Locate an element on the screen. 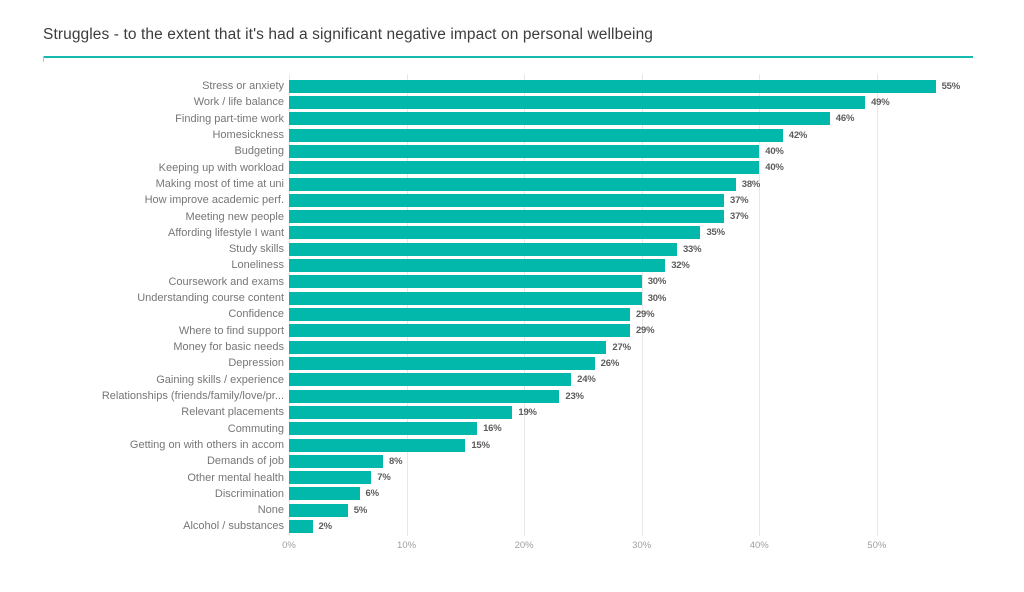  bar-cell: 35% is located at coordinates (627, 233).